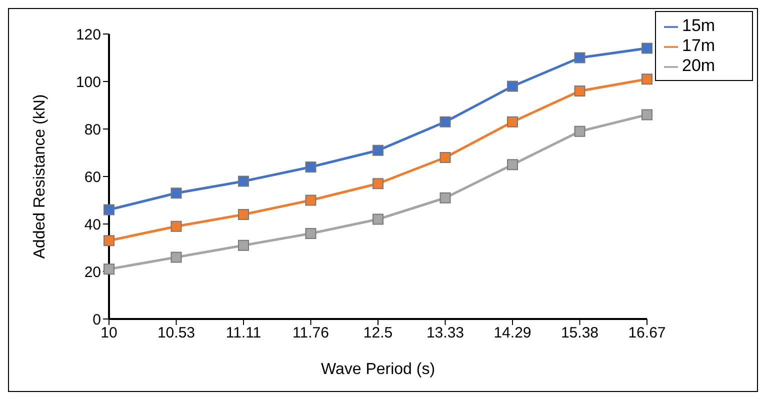  What do you see at coordinates (378, 333) in the screenshot?
I see `x-tick-label: 12.5` at bounding box center [378, 333].